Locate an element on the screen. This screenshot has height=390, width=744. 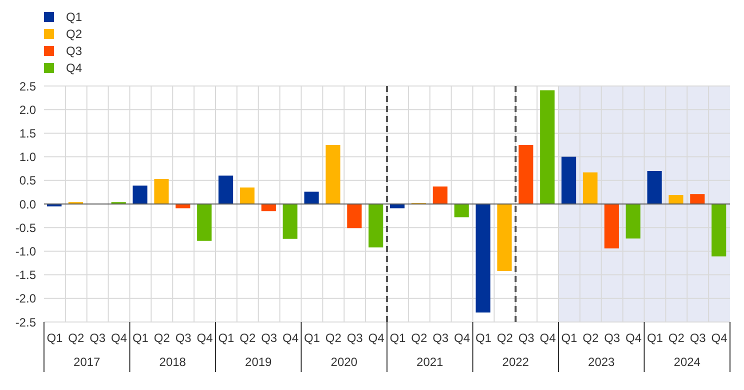
text: 2024 is located at coordinates (687, 362).